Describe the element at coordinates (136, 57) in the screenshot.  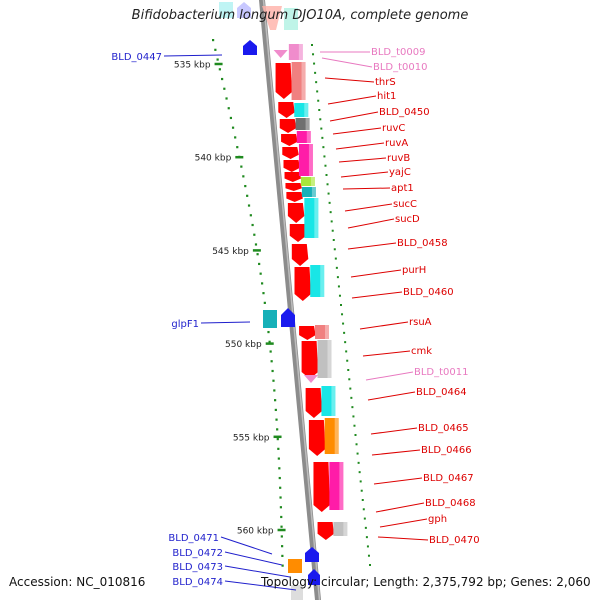
I see `gene-label-left: BLD_0447` at that location.